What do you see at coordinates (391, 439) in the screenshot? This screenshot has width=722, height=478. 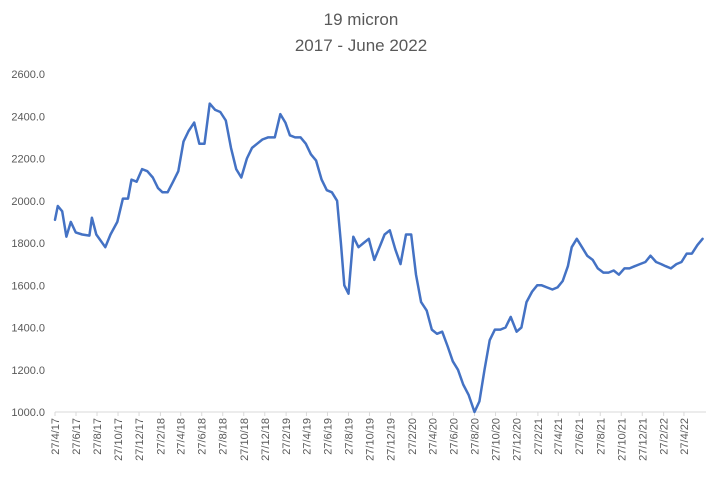 I see `x-tick-label: 27/12/19` at bounding box center [391, 439].